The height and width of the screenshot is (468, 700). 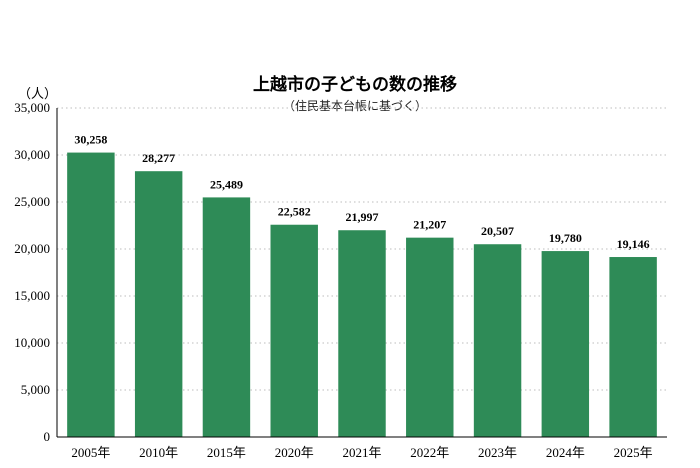 I want to click on x-tick-label: 2020年, so click(x=294, y=452).